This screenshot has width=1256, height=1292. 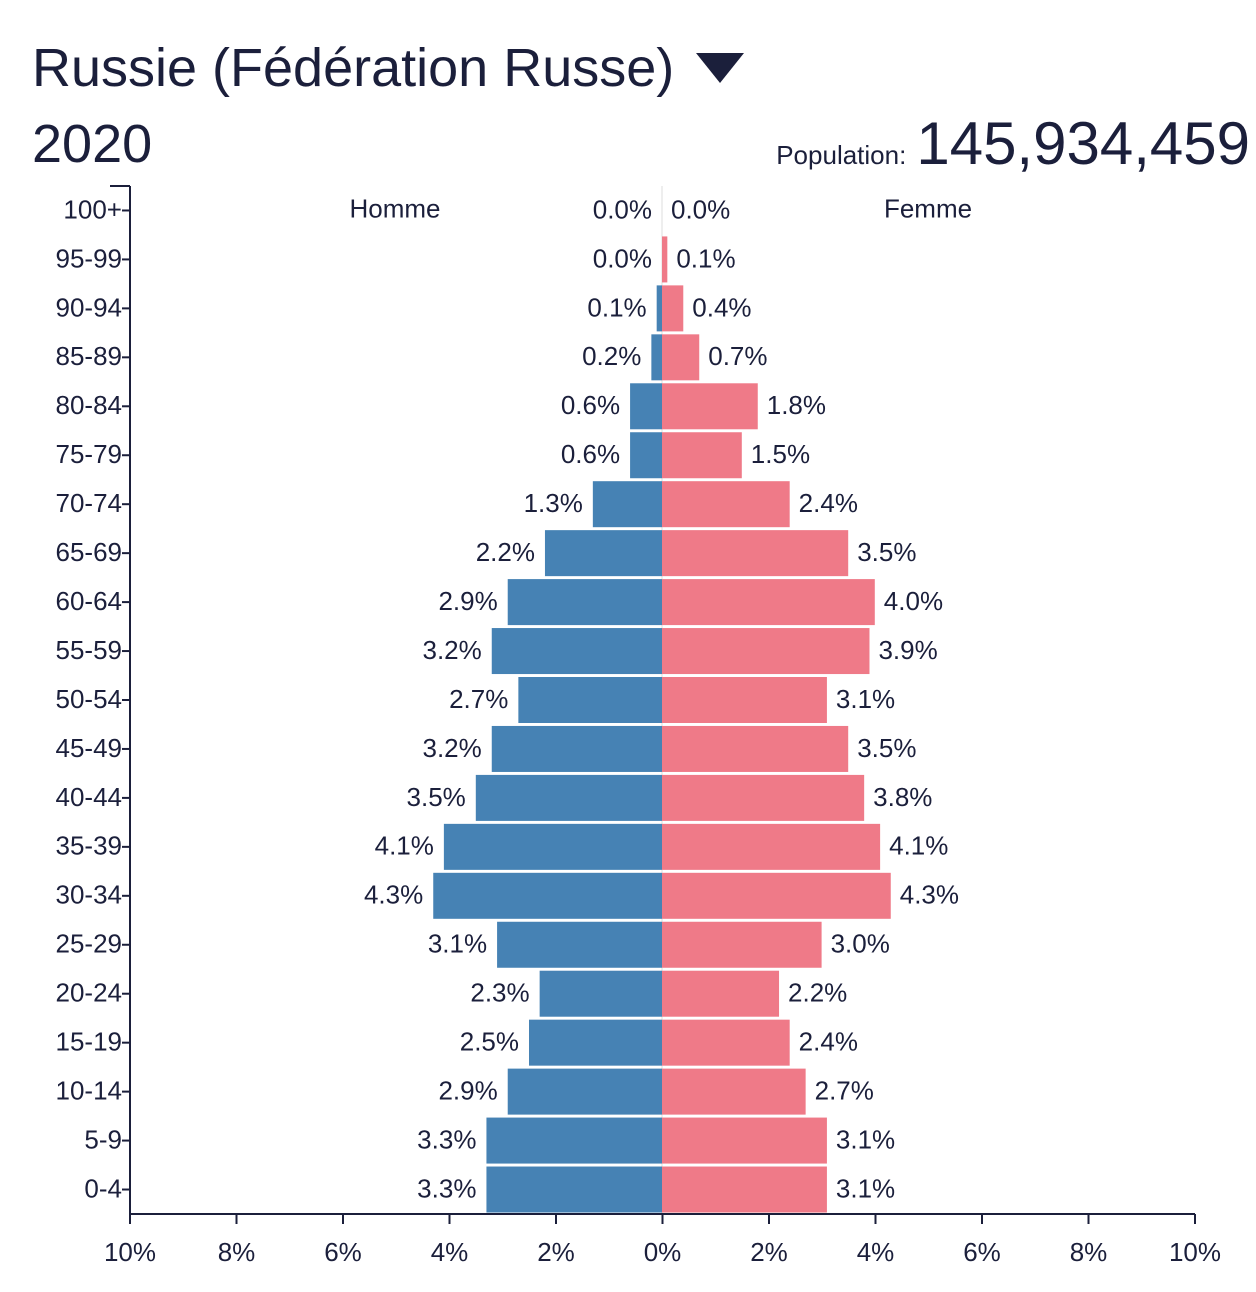 I want to click on age-label-30-34: 30-34, so click(x=89, y=895).